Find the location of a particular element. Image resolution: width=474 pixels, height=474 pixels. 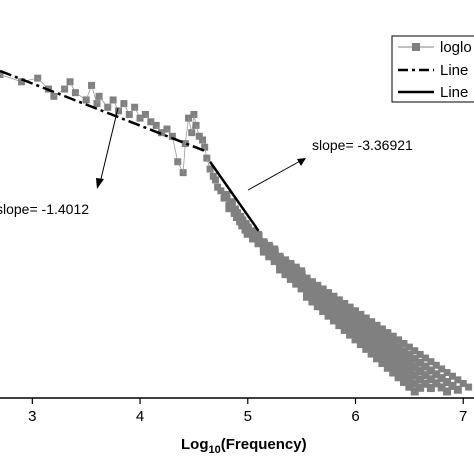

annotation-arrow-left is located at coordinates (109, 145).